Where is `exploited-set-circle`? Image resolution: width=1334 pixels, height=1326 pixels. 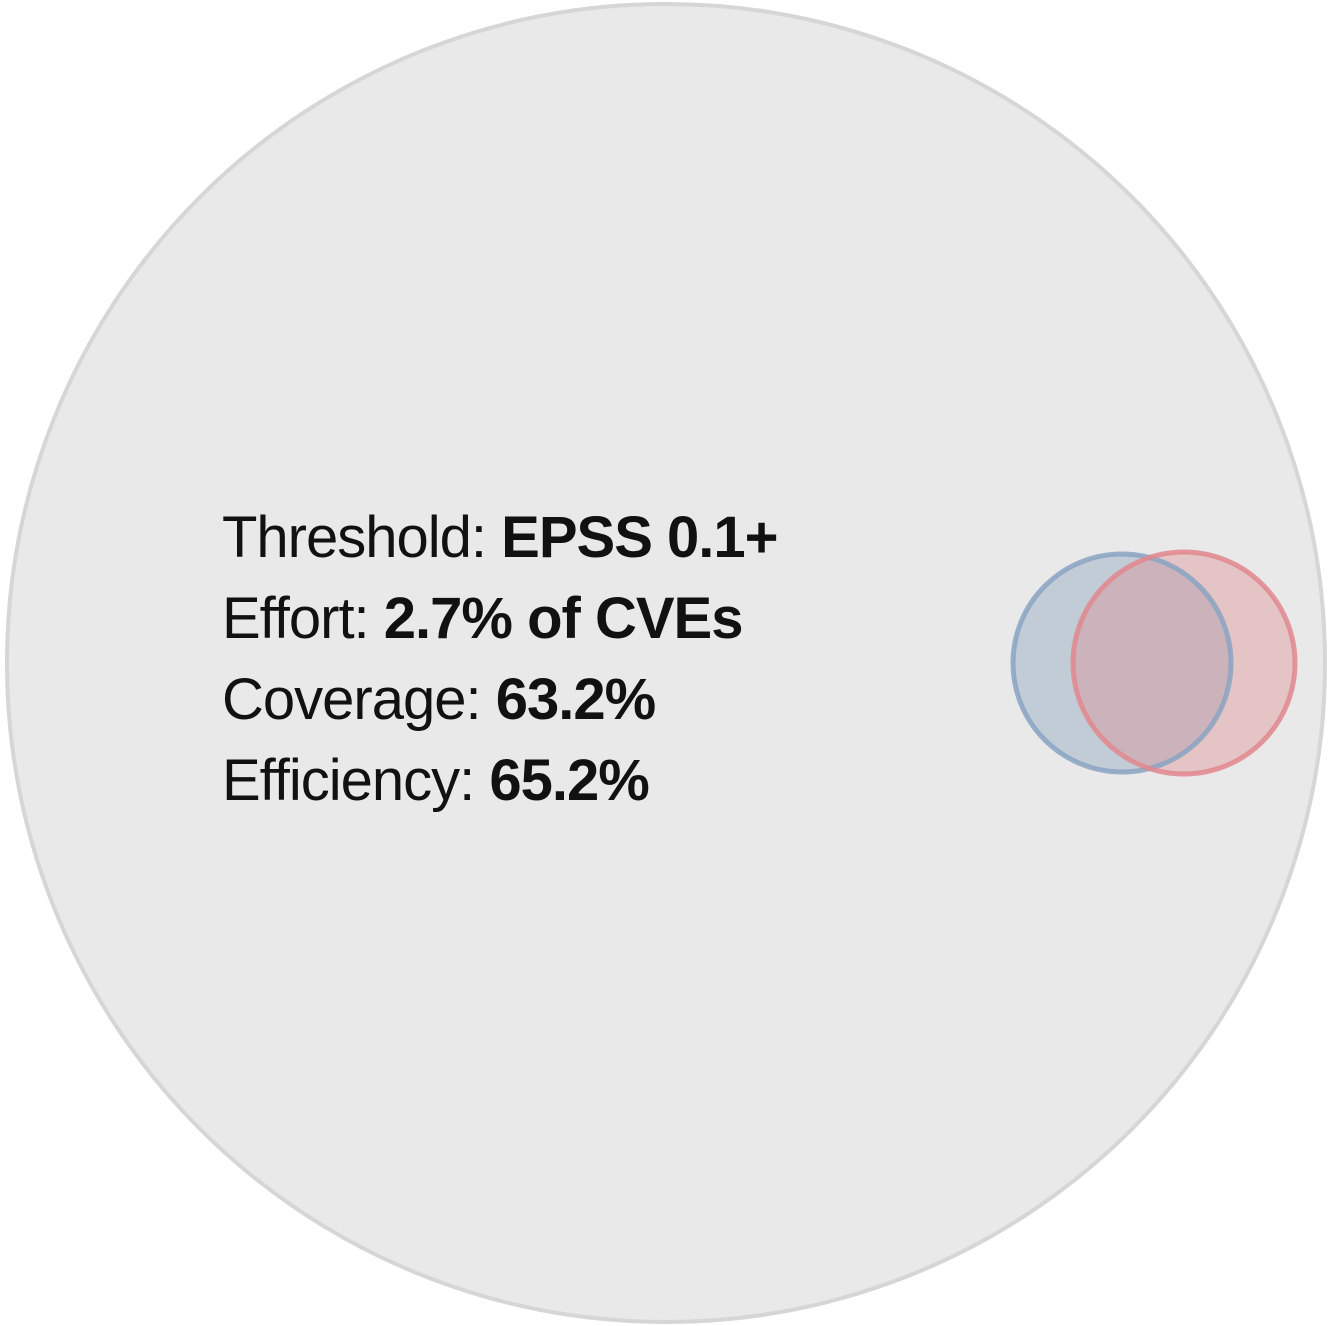 exploited-set-circle is located at coordinates (1184, 663).